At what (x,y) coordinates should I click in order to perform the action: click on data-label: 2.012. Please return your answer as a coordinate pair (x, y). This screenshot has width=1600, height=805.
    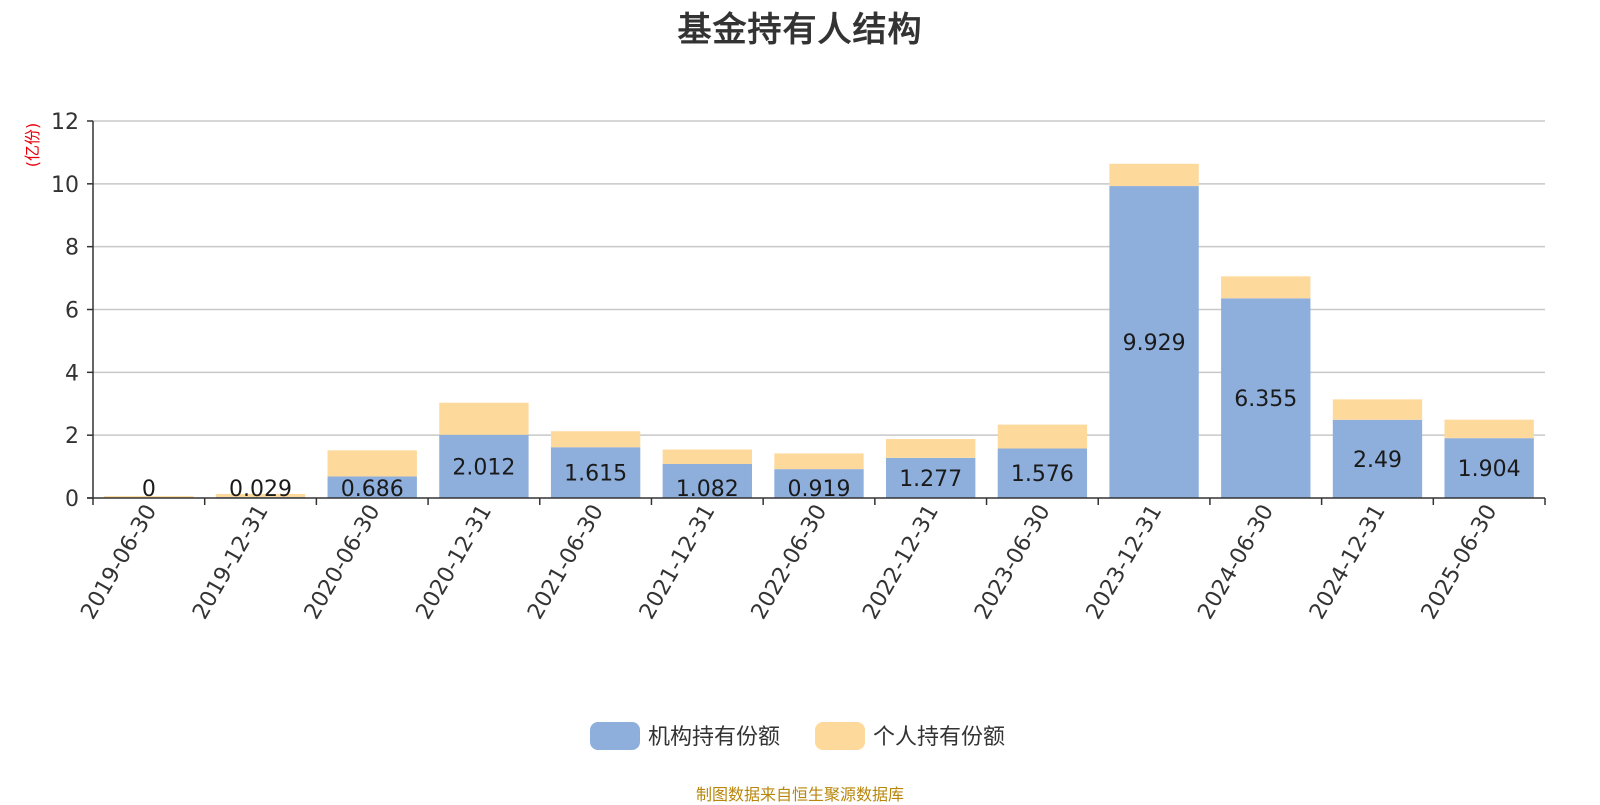
    Looking at the image, I should click on (483, 467).